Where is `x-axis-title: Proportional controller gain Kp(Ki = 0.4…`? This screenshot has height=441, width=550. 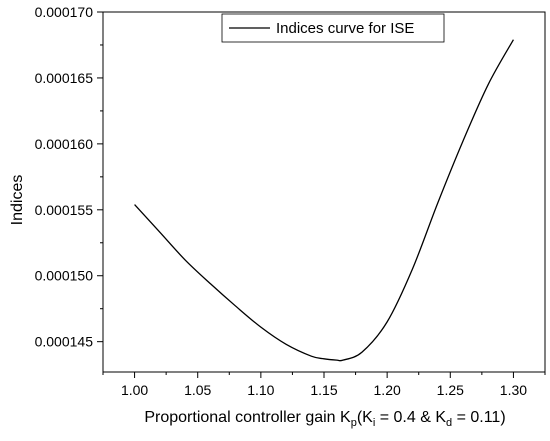 x-axis-title: Proportional controller gain Kp(Ki = 0.4… is located at coordinates (324, 419).